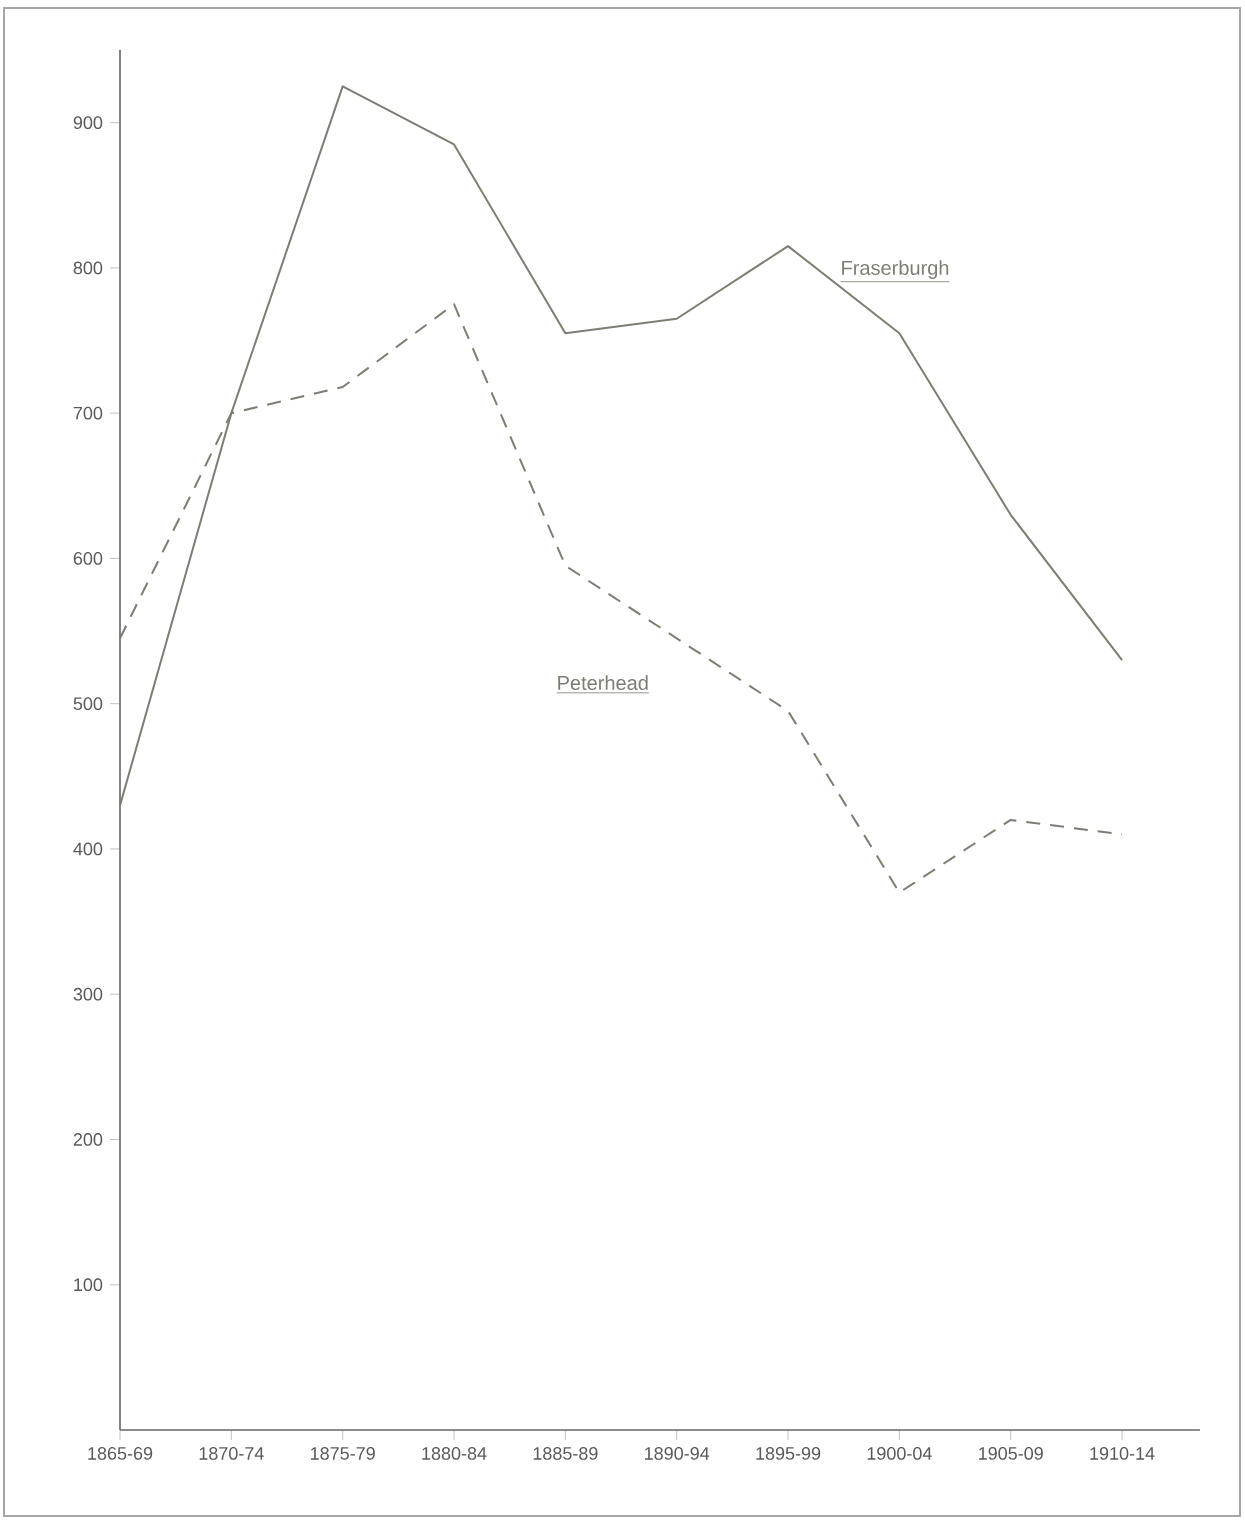 This screenshot has width=1245, height=1520. I want to click on series-label: Fraserburgh, so click(895, 269).